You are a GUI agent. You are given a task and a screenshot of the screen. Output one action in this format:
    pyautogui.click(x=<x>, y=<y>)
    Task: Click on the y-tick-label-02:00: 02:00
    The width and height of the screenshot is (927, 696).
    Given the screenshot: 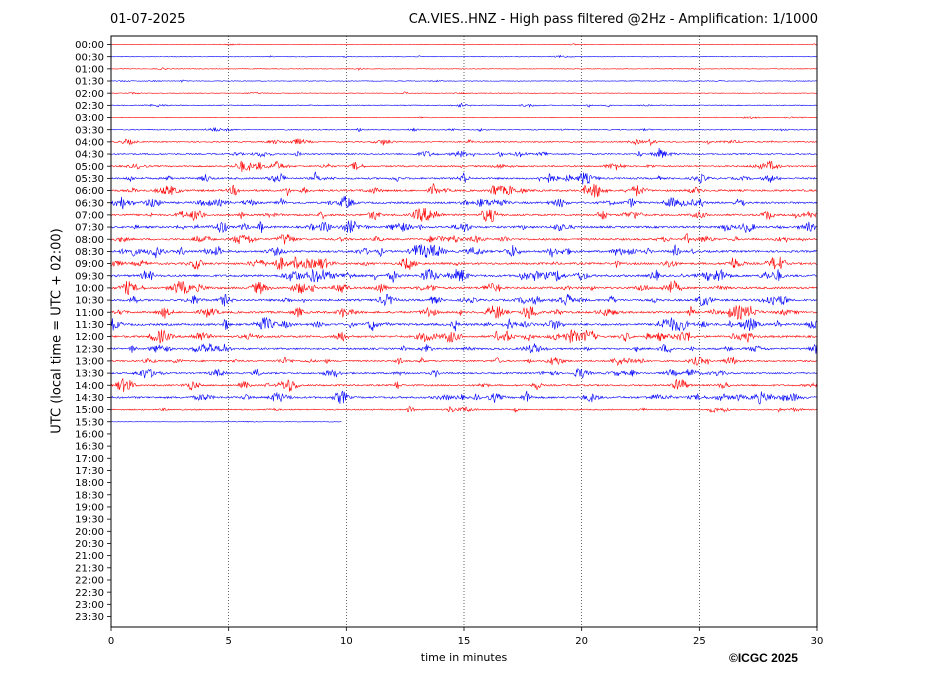 What is the action you would take?
    pyautogui.click(x=89, y=94)
    